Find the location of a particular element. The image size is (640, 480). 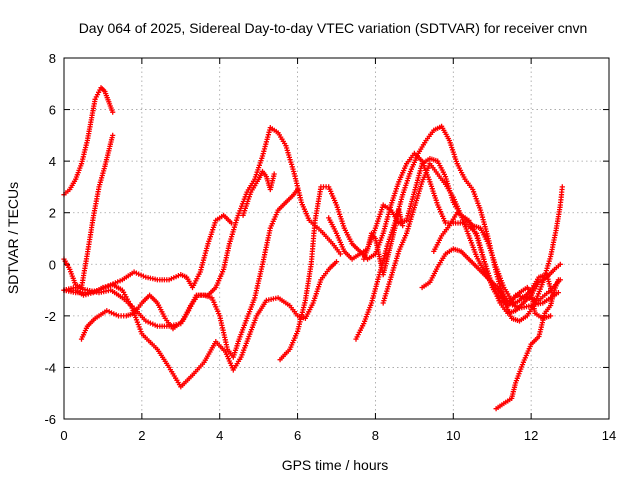

x-tick-label: 0 is located at coordinates (63, 435).